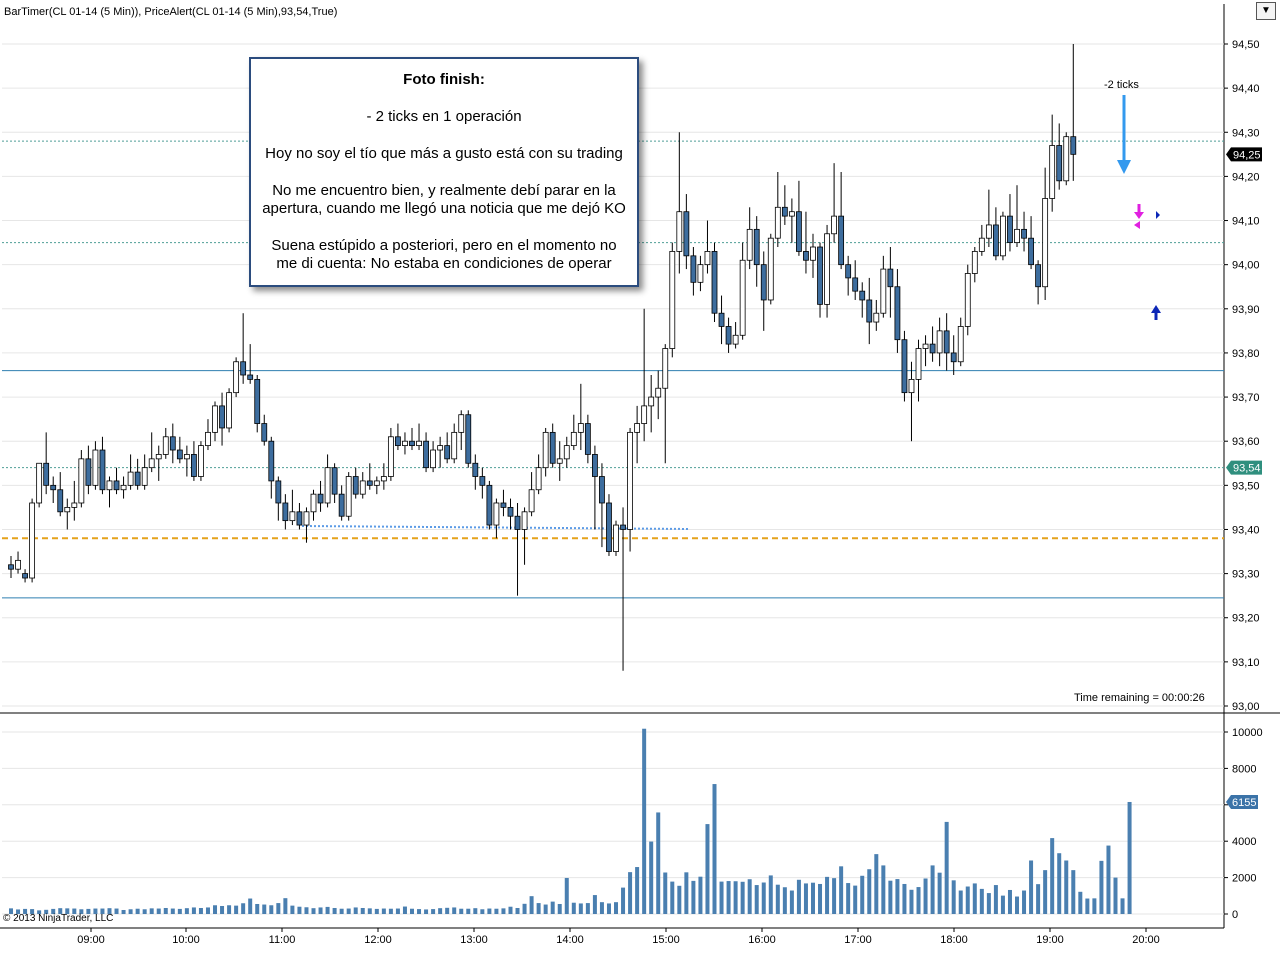  I want to click on time-remaining: Time remaining = 00:00:26, so click(1139, 698).